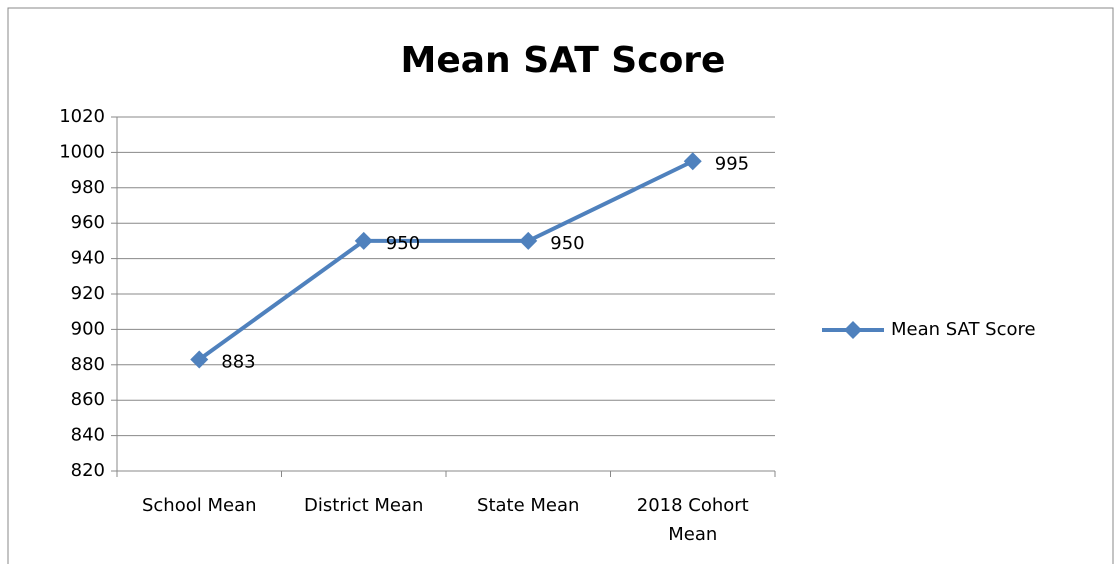 The width and height of the screenshot is (1114, 564). What do you see at coordinates (363, 505) in the screenshot?
I see `x-tick-label: District Mean` at bounding box center [363, 505].